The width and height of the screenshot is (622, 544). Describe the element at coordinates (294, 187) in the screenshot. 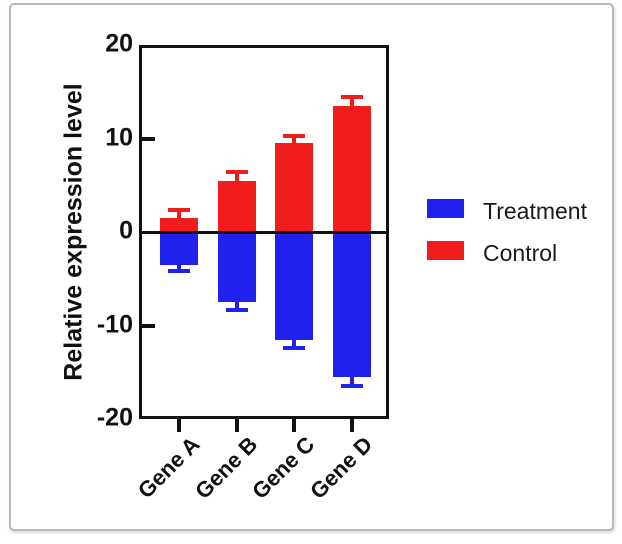

I see `bar-control-gene-c` at that location.